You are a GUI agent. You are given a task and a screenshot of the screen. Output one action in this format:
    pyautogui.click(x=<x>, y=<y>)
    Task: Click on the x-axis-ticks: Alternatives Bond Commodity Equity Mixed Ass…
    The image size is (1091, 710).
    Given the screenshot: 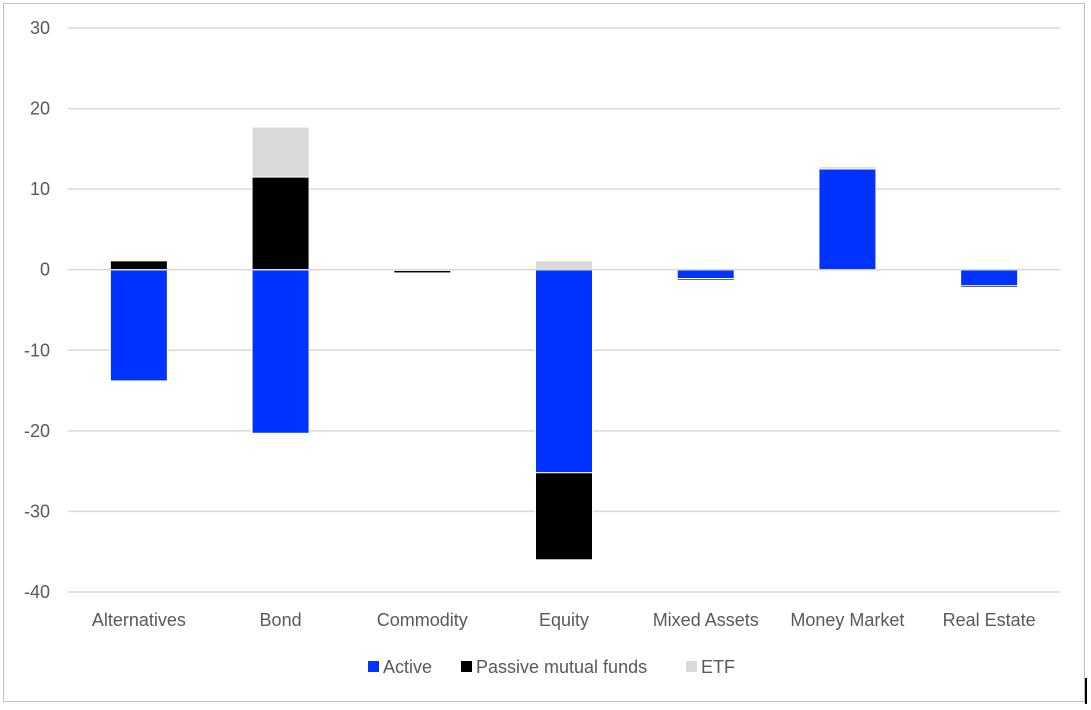 What is the action you would take?
    pyautogui.click(x=564, y=620)
    